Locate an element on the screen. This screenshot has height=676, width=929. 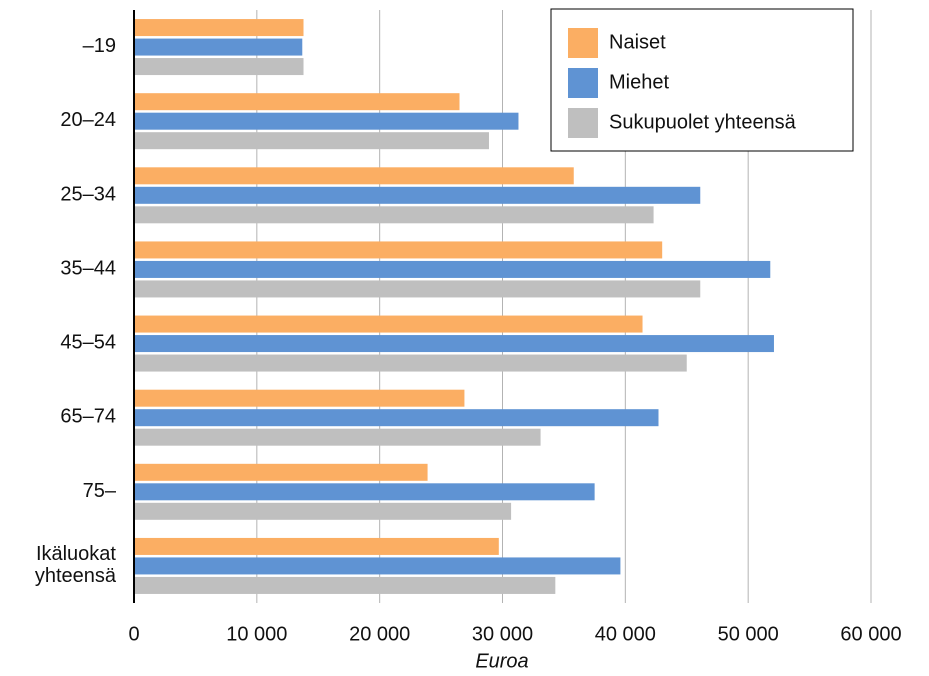
legend-box is located at coordinates (702, 80).